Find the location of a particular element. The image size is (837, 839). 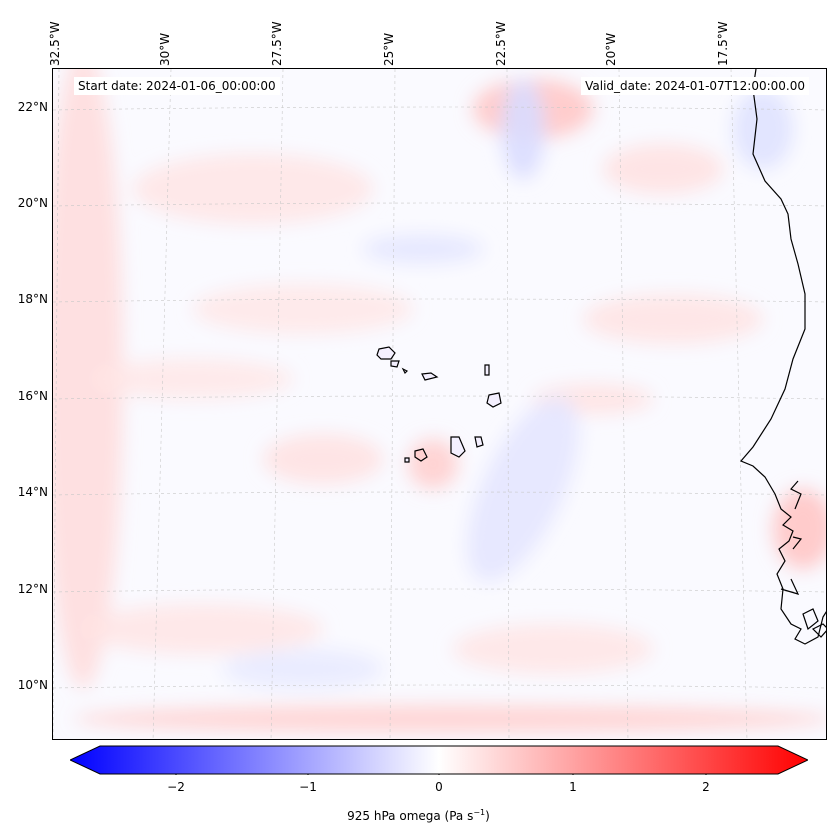

colorbar-tick-1: 1 is located at coordinates (573, 787).